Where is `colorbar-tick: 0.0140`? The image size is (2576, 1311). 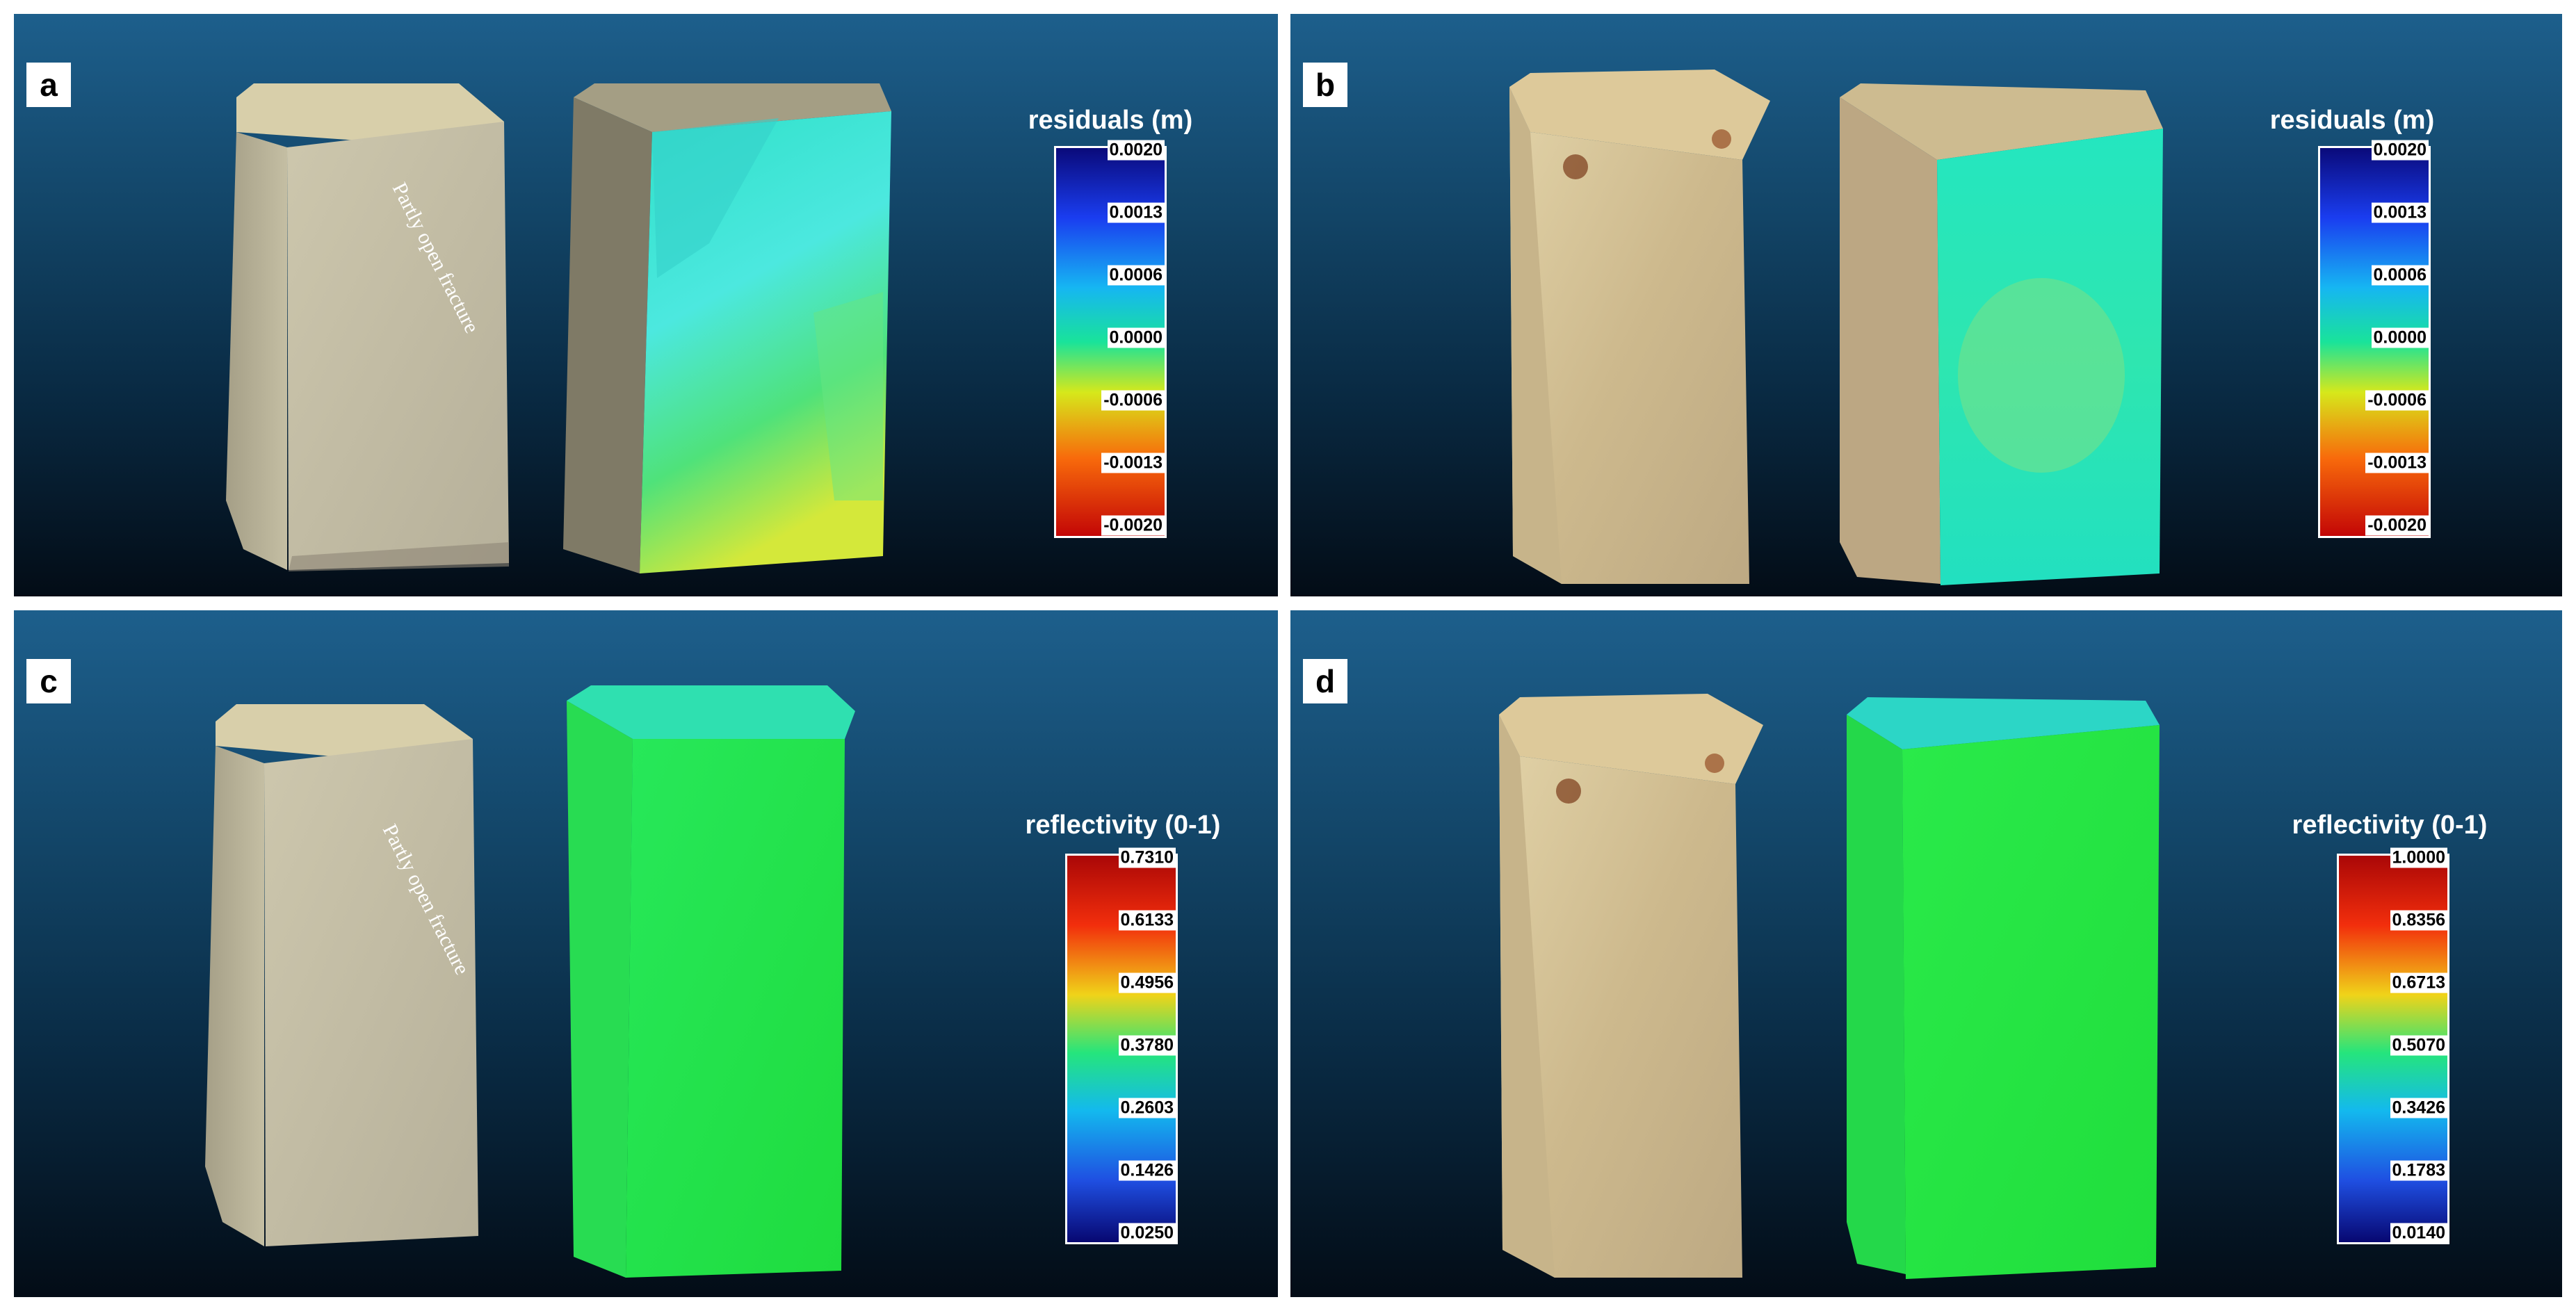 colorbar-tick: 0.0140 is located at coordinates (2418, 1233).